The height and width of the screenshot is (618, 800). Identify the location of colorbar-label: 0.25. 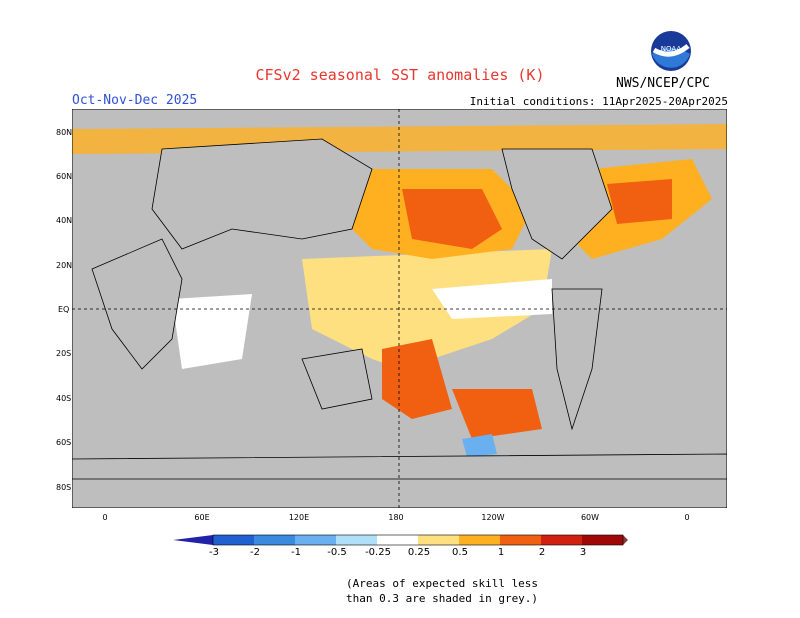
(419, 552).